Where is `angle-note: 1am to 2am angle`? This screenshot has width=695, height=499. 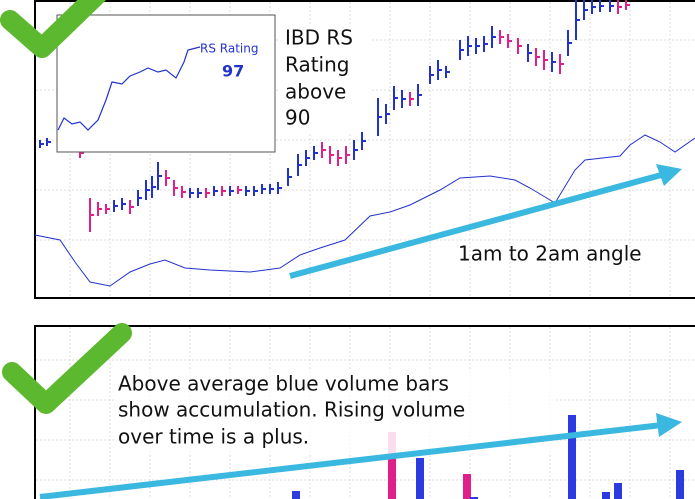 angle-note: 1am to 2am angle is located at coordinates (550, 254).